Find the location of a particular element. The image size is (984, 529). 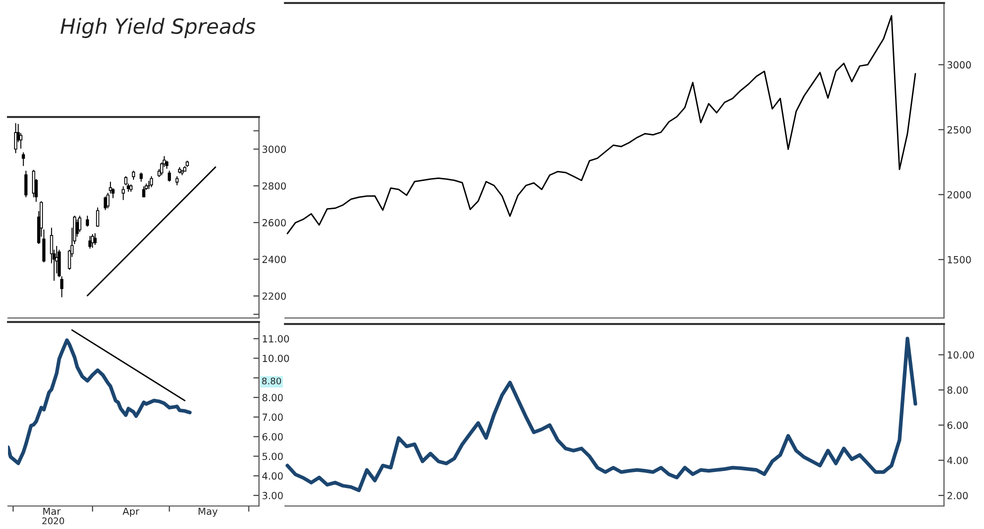

y-tick-label: 2200 is located at coordinates (274, 296).